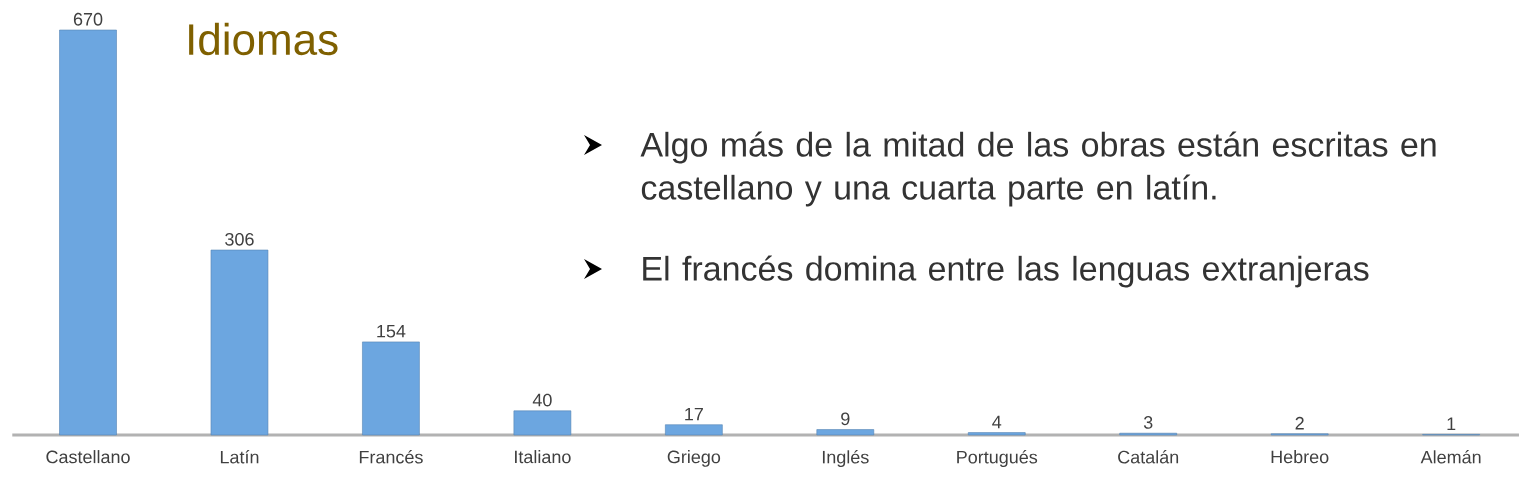 This screenshot has width=1519, height=479. What do you see at coordinates (391, 331) in the screenshot?
I see `data-label: 154` at bounding box center [391, 331].